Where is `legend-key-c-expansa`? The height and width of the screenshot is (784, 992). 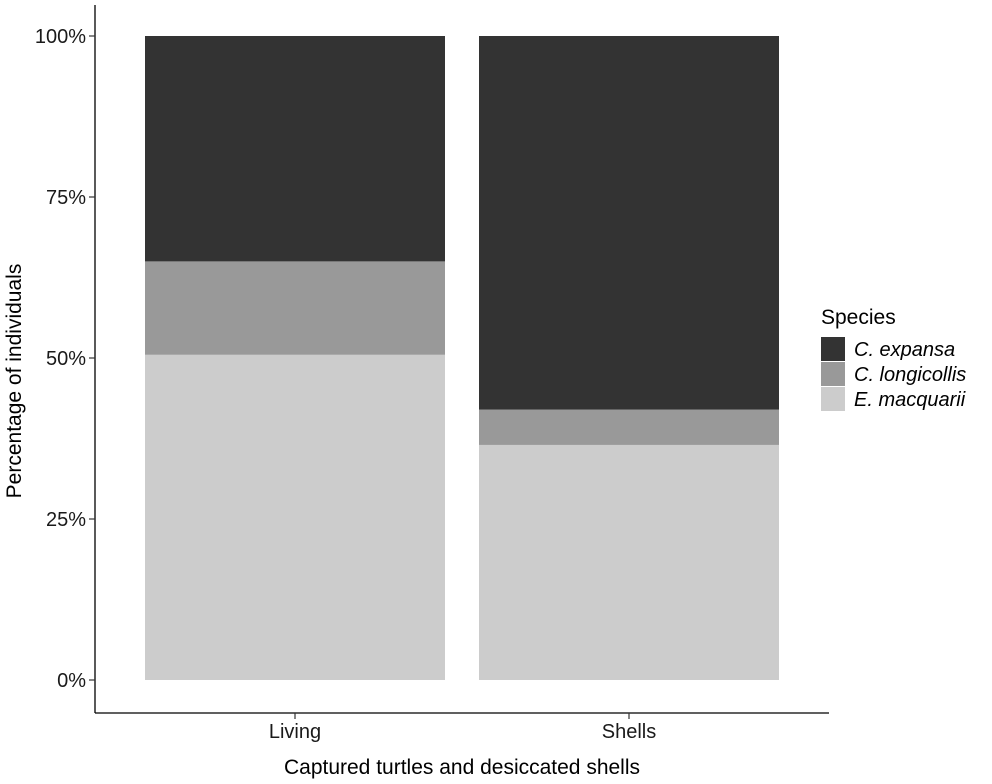
legend-key-c-expansa is located at coordinates (833, 349).